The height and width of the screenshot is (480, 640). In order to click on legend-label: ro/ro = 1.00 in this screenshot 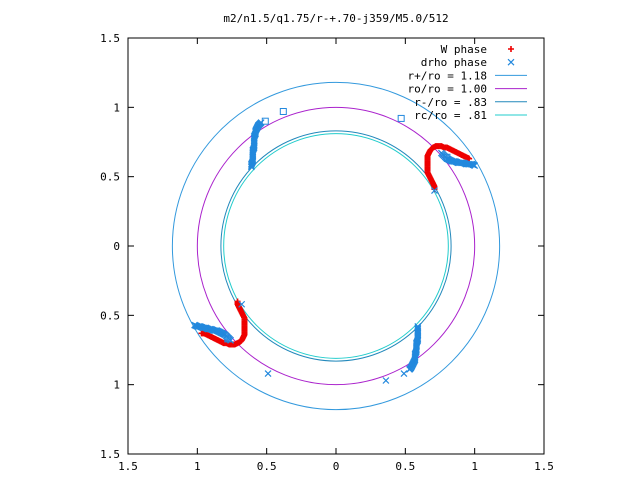, I will do `click(447, 89)`.